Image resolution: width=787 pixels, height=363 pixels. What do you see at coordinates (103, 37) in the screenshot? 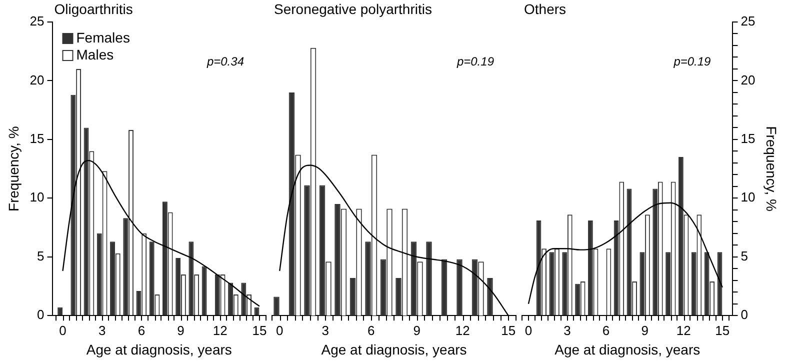
I see `legend-label: Females` at bounding box center [103, 37].